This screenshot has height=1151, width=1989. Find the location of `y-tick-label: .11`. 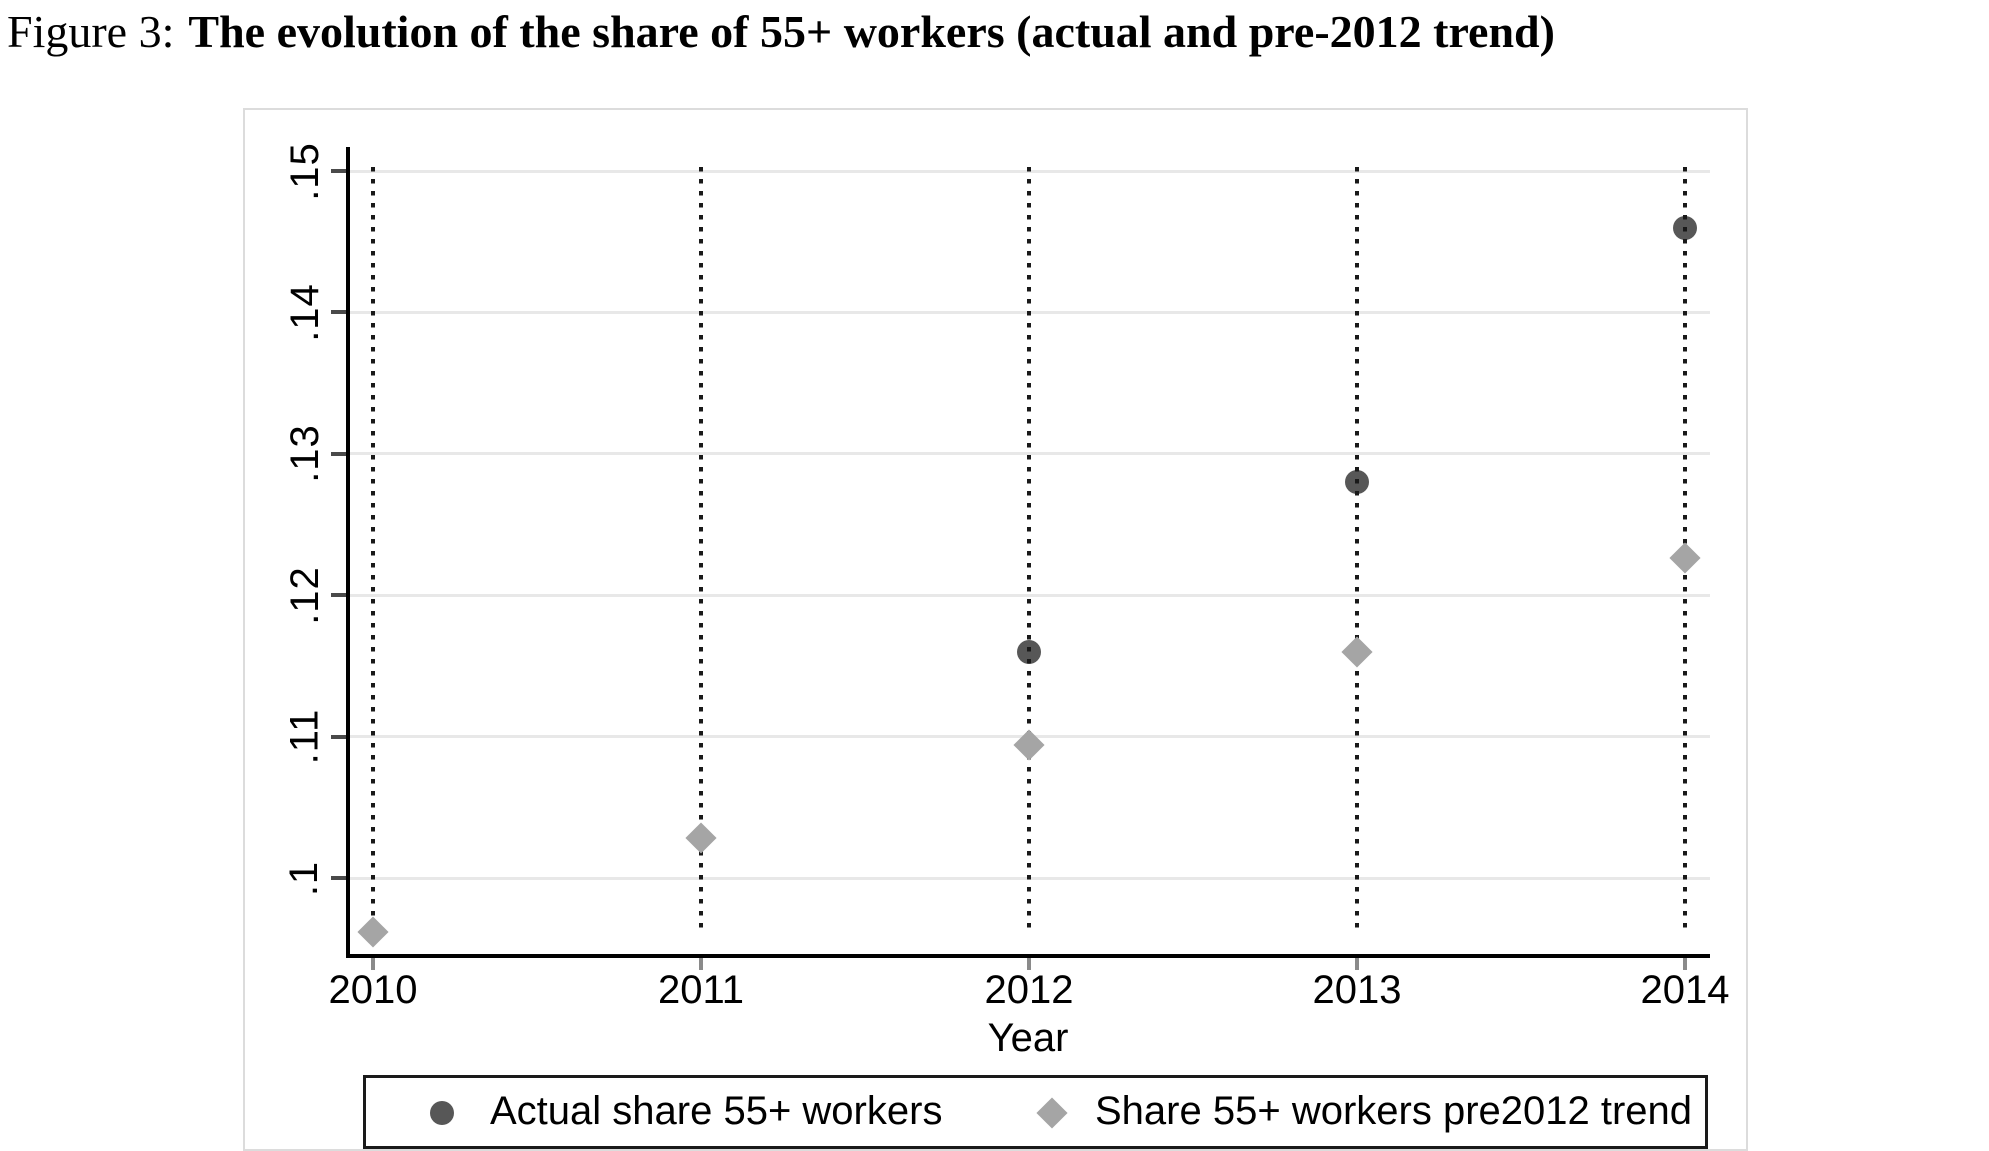

y-tick-label: .11 is located at coordinates (305, 737).